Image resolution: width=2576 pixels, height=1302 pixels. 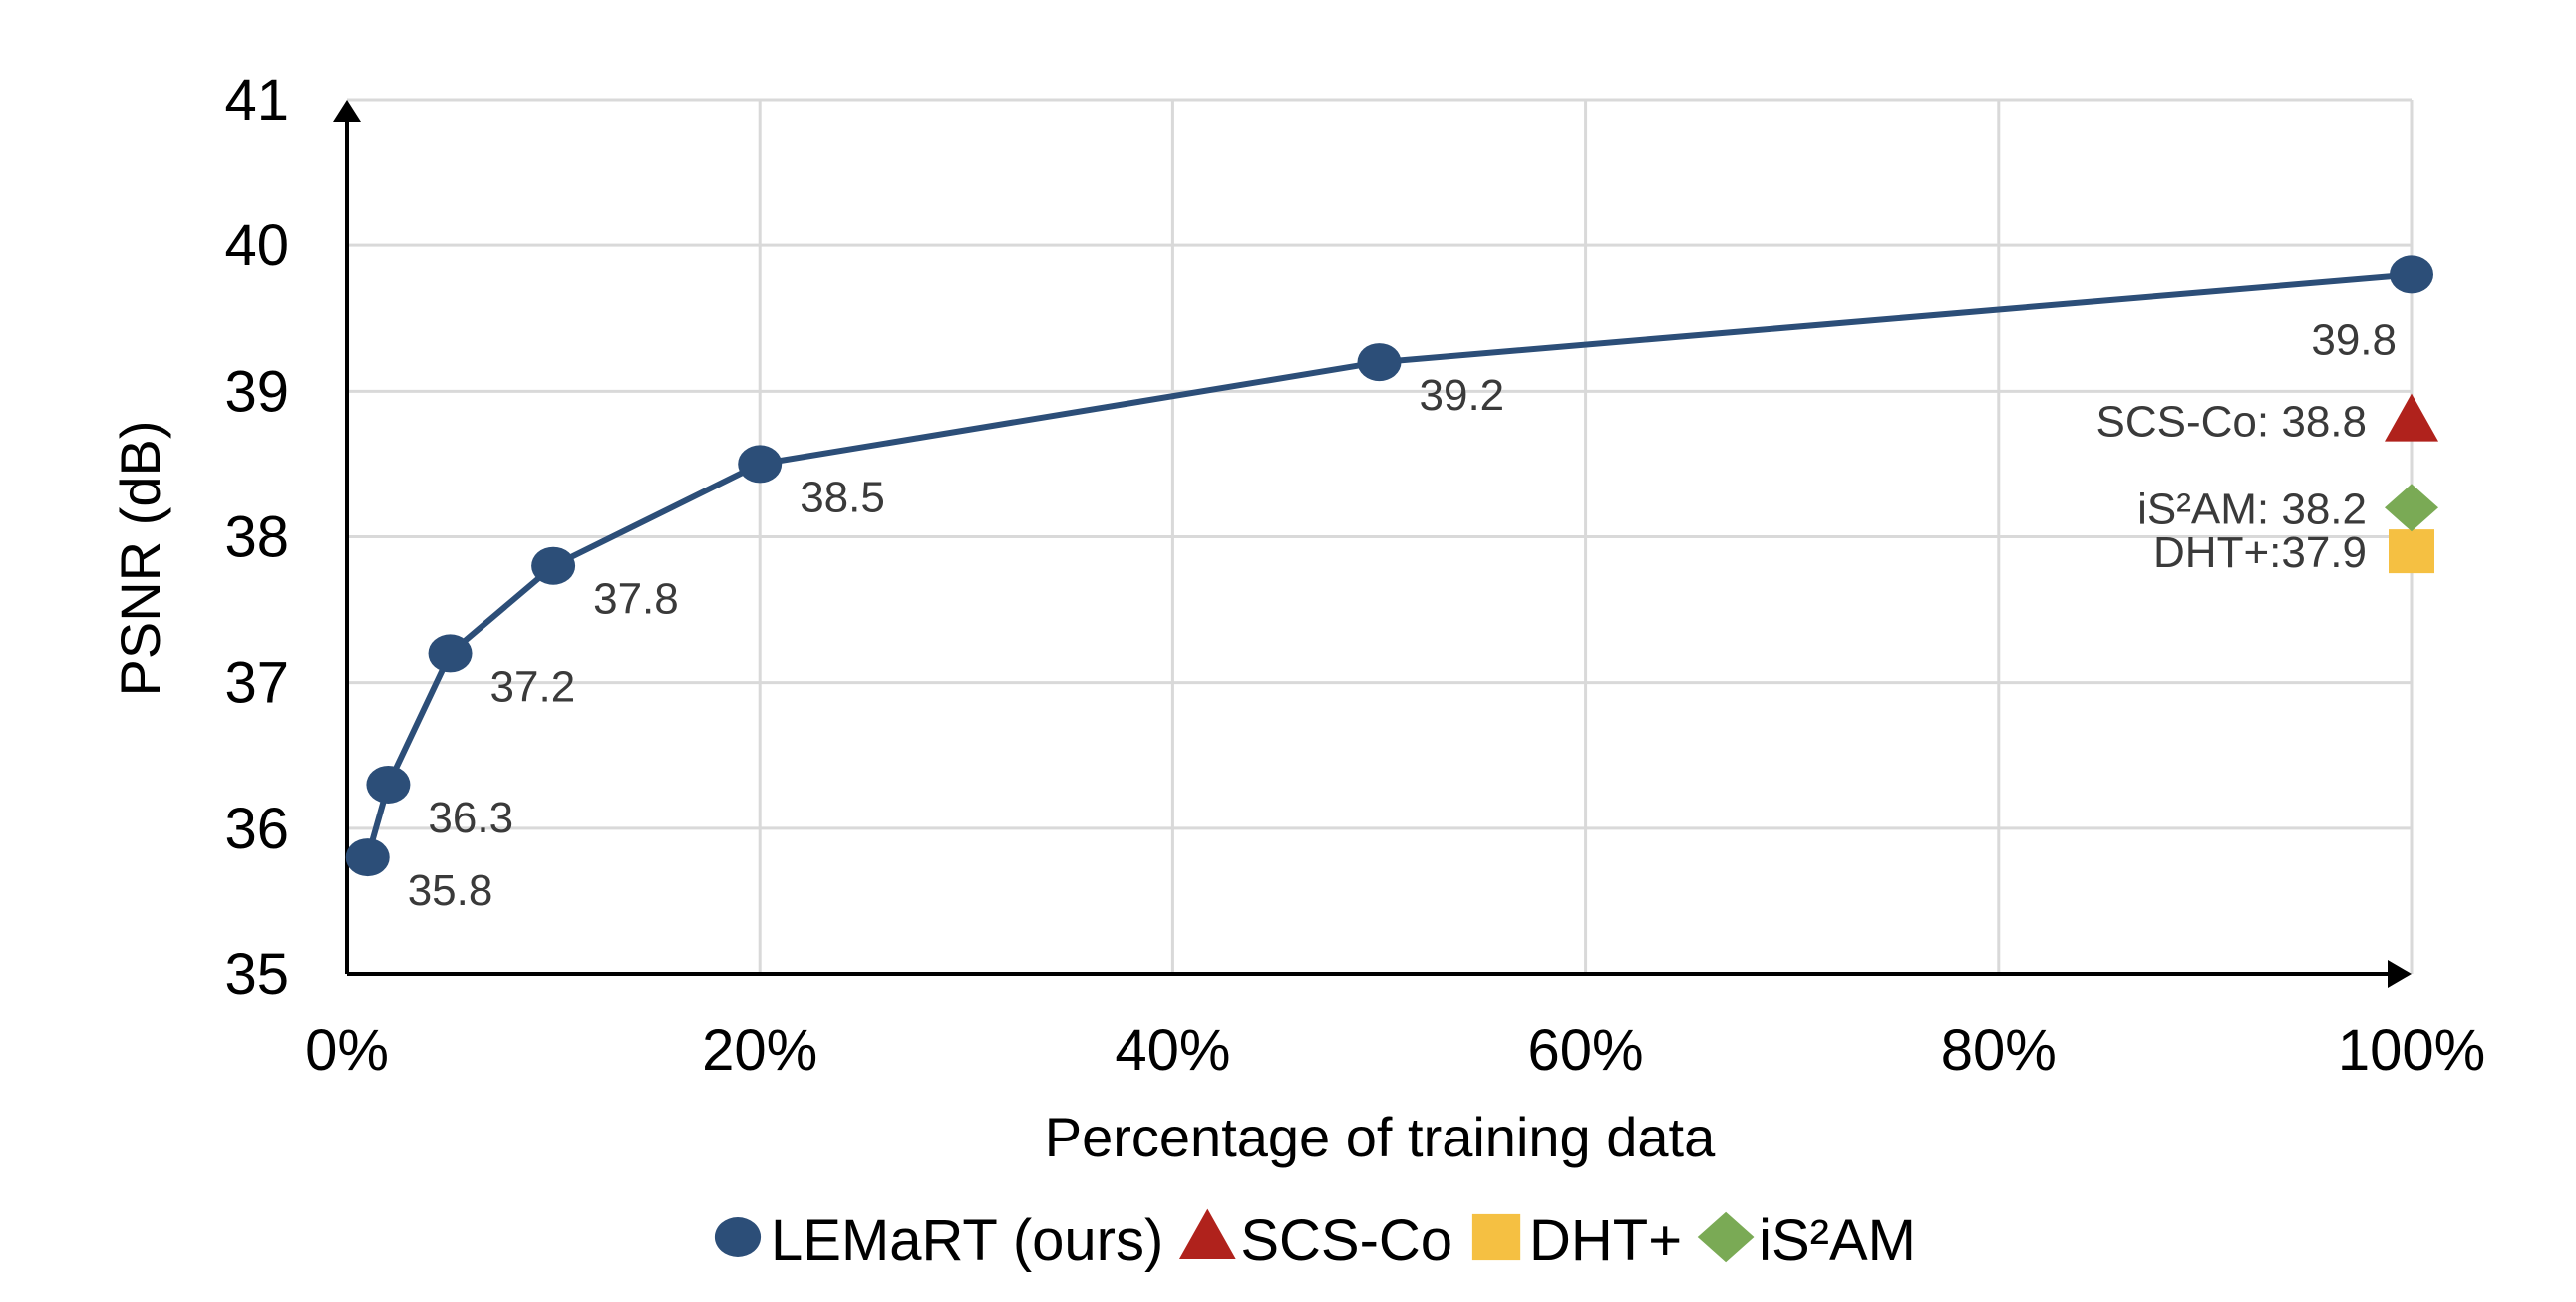 I want to click on legend-label: iS²AM, so click(x=1837, y=1240).